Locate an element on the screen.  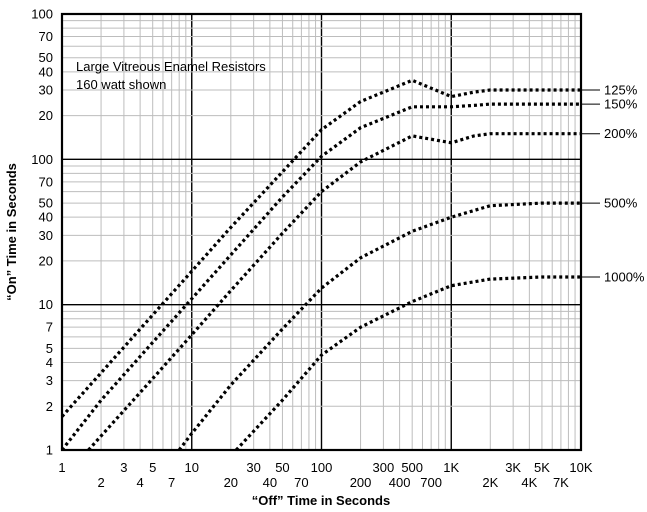
x-tick-label: 300 is located at coordinates (384, 467).